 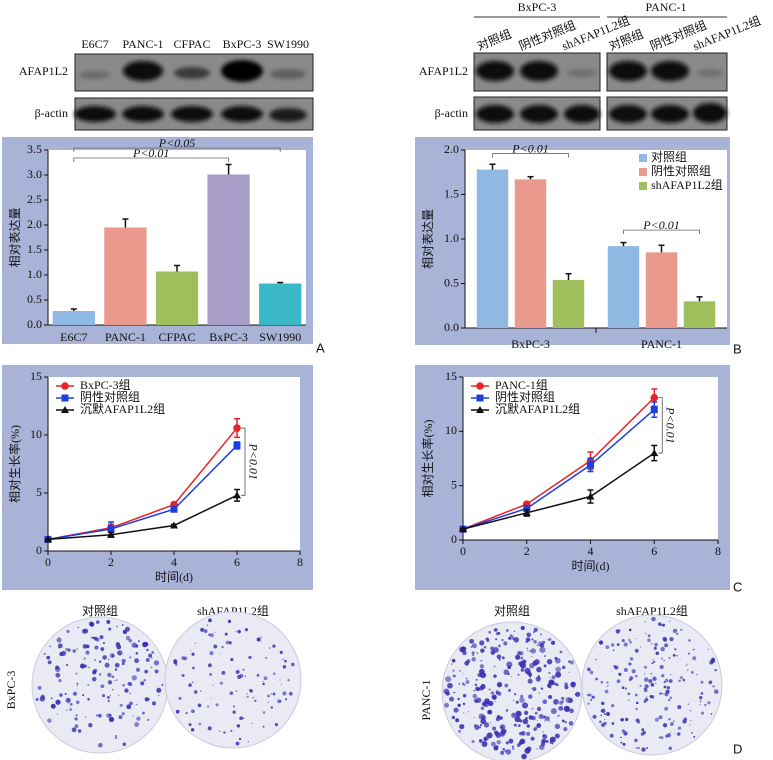 I want to click on bar, so click(x=623, y=287).